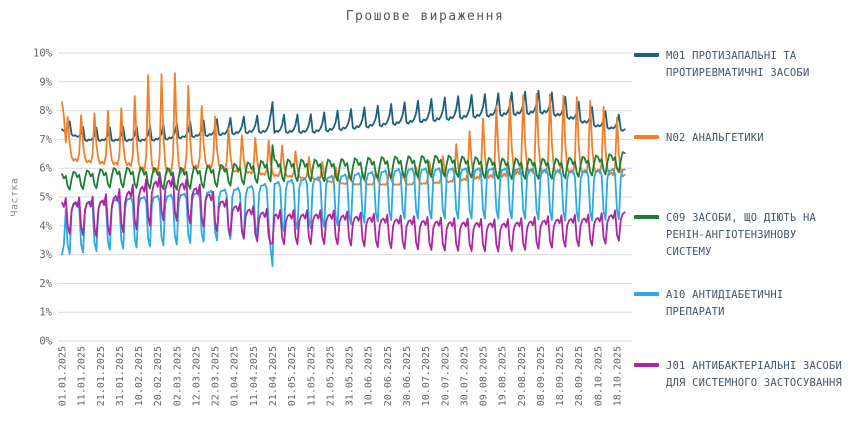 The height and width of the screenshot is (421, 850). What do you see at coordinates (177, 376) in the screenshot?
I see `x-tick-label: 02.03.2025` at bounding box center [177, 376].